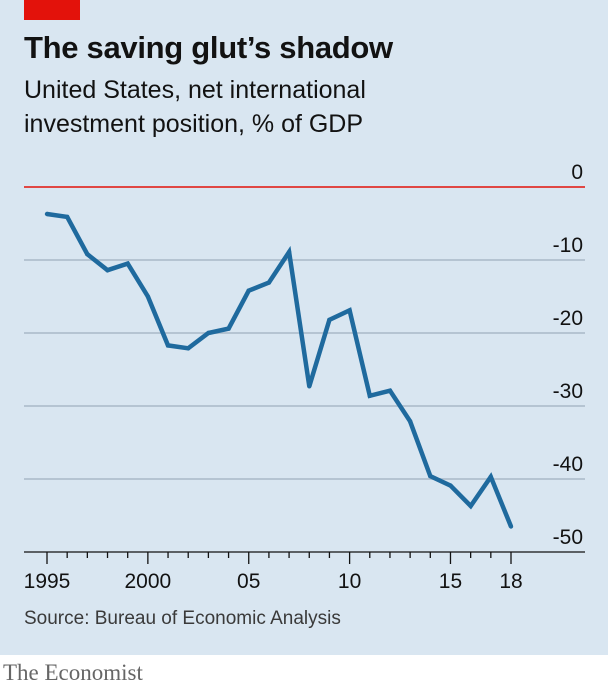 This screenshot has height=690, width=608. Describe the element at coordinates (73, 672) in the screenshot. I see `publisher-logo: The Economist` at that location.